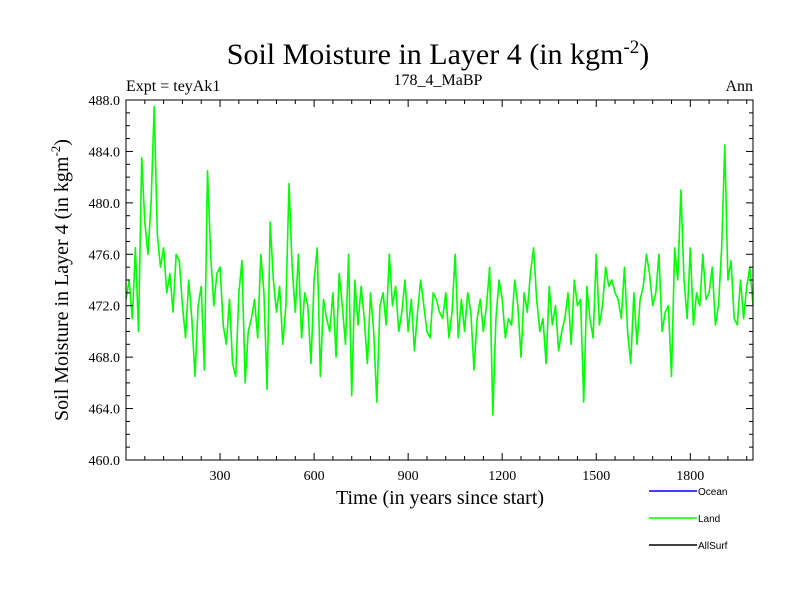 The width and height of the screenshot is (800, 600). What do you see at coordinates (440, 498) in the screenshot?
I see `x-axis-label: Time (in years since start)` at bounding box center [440, 498].